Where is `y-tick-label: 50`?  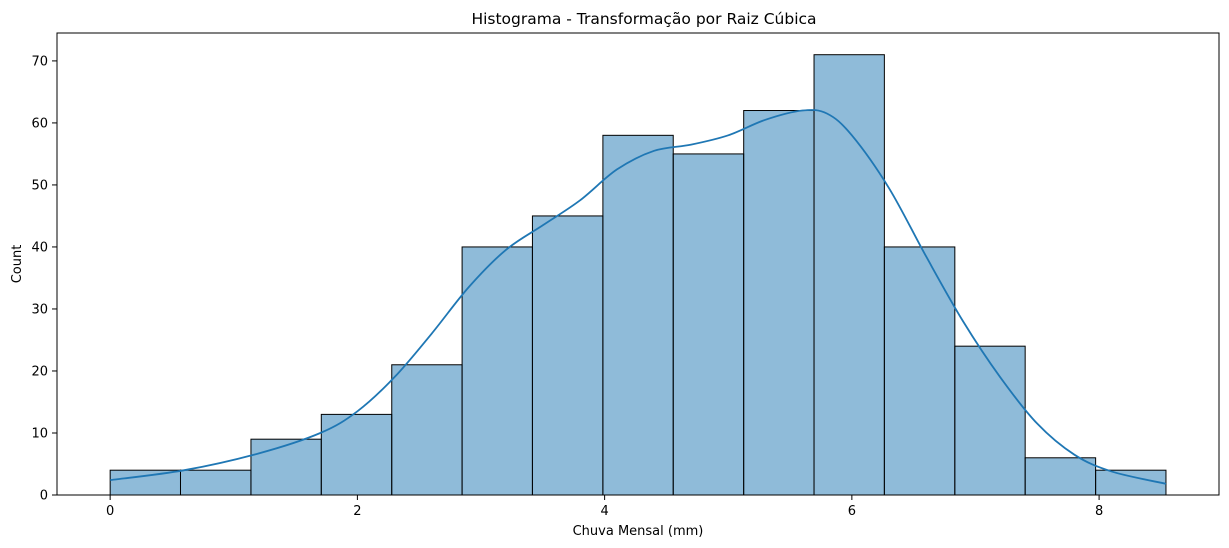 y-tick-label: 50 is located at coordinates (39, 185).